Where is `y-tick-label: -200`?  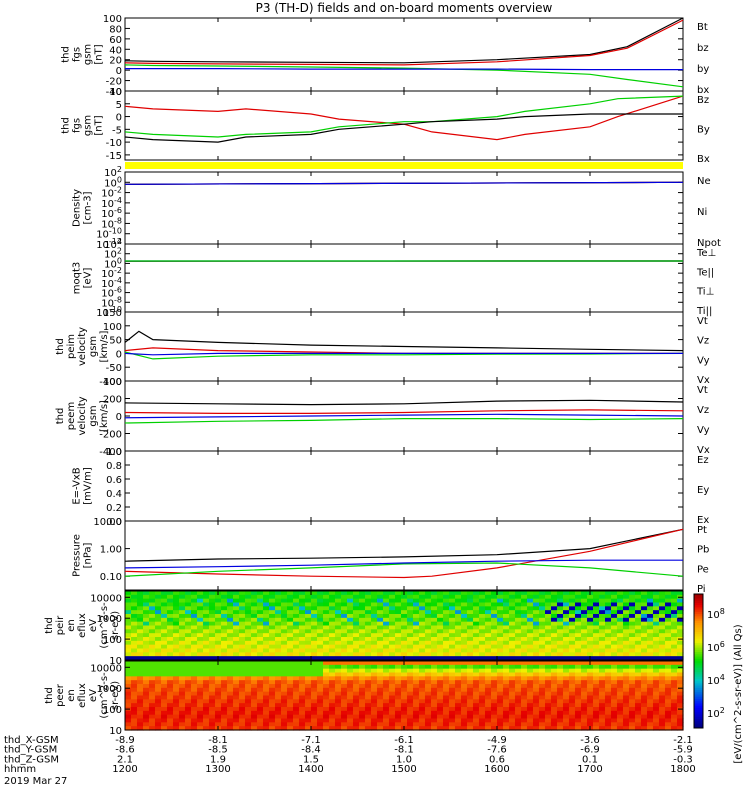 y-tick-label: -200 is located at coordinates (110, 435).